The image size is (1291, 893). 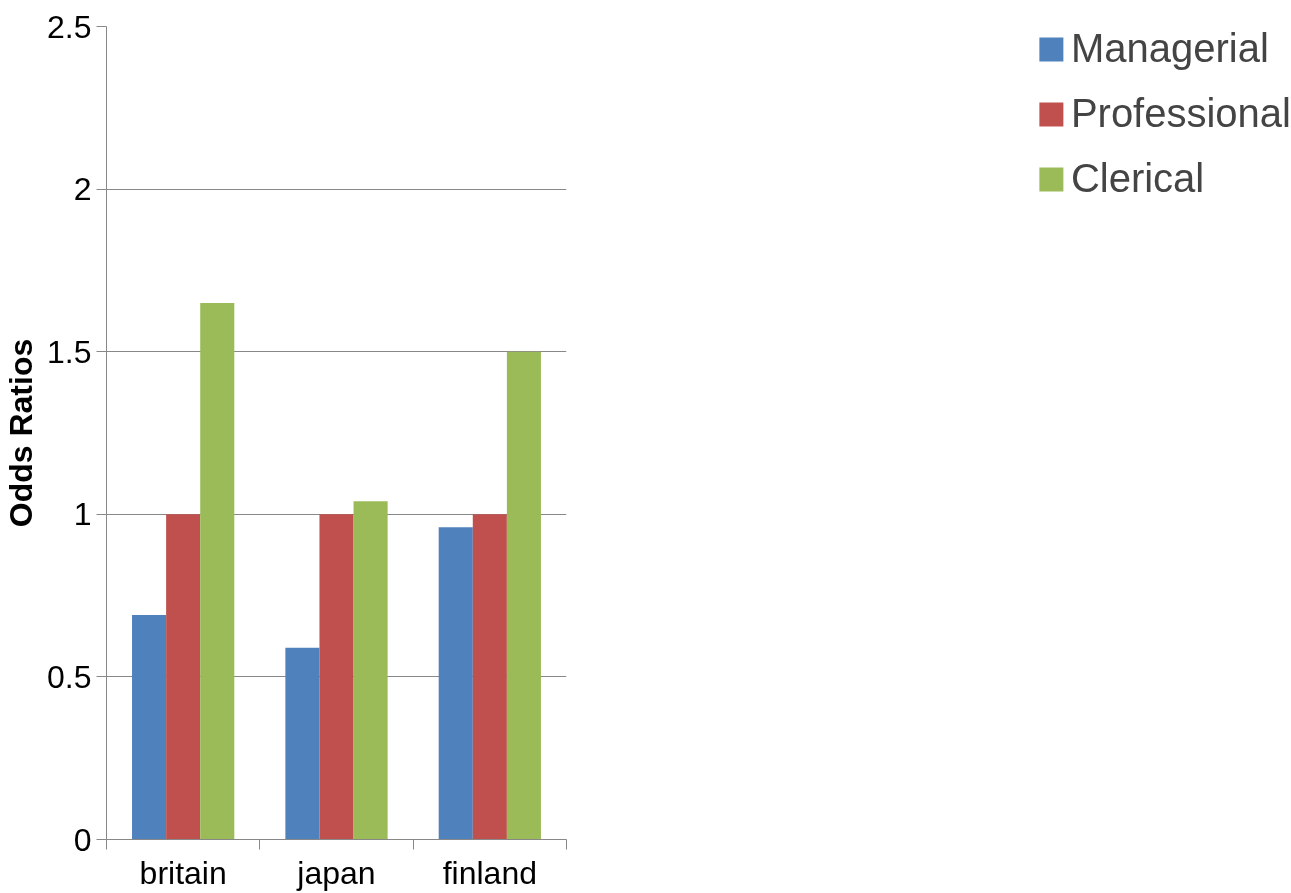 I want to click on y-tick-label: 1.5, so click(x=69, y=351).